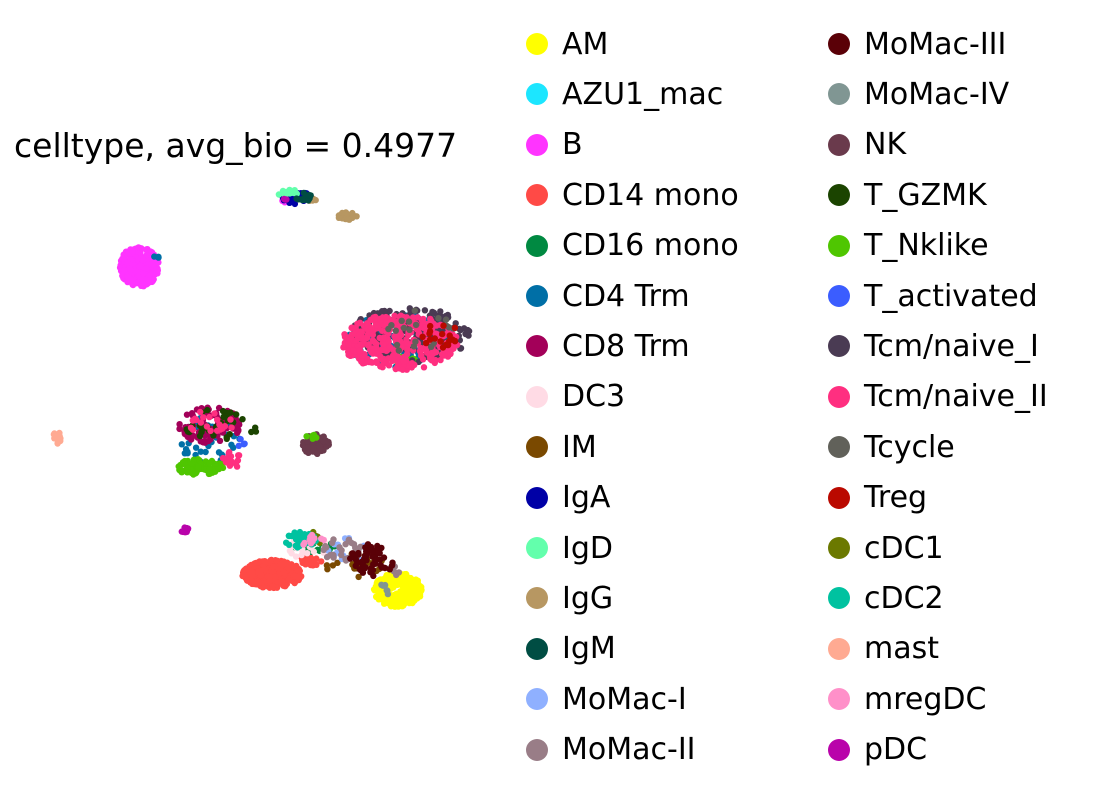 The width and height of the screenshot is (1103, 798). I want to click on legend-label: MoMac-III, so click(935, 44).